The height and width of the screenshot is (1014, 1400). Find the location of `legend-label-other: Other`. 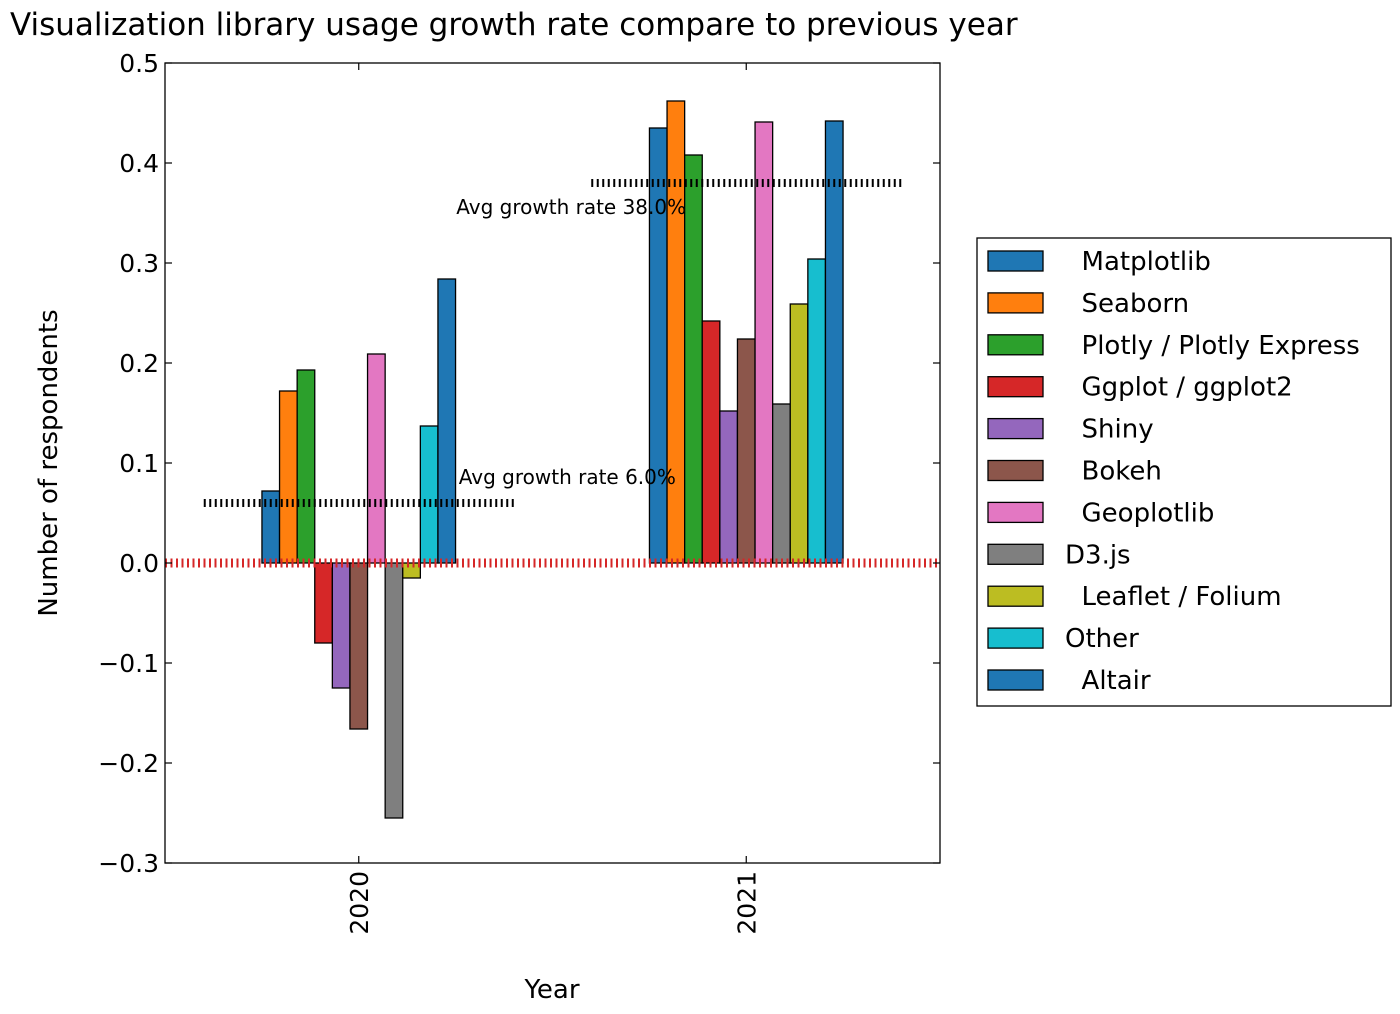

legend-label-other: Other is located at coordinates (1102, 639).